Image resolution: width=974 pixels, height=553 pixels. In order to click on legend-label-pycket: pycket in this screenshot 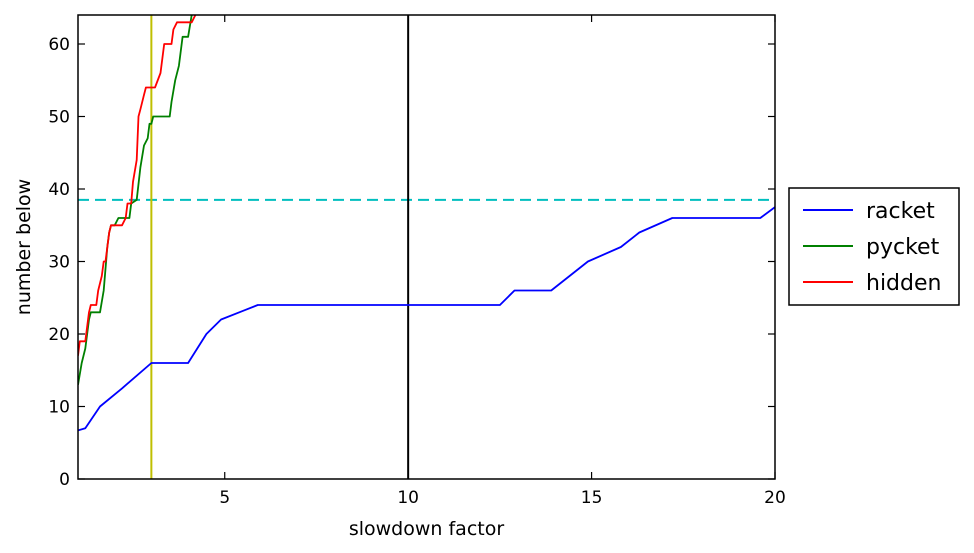, I will do `click(903, 247)`.